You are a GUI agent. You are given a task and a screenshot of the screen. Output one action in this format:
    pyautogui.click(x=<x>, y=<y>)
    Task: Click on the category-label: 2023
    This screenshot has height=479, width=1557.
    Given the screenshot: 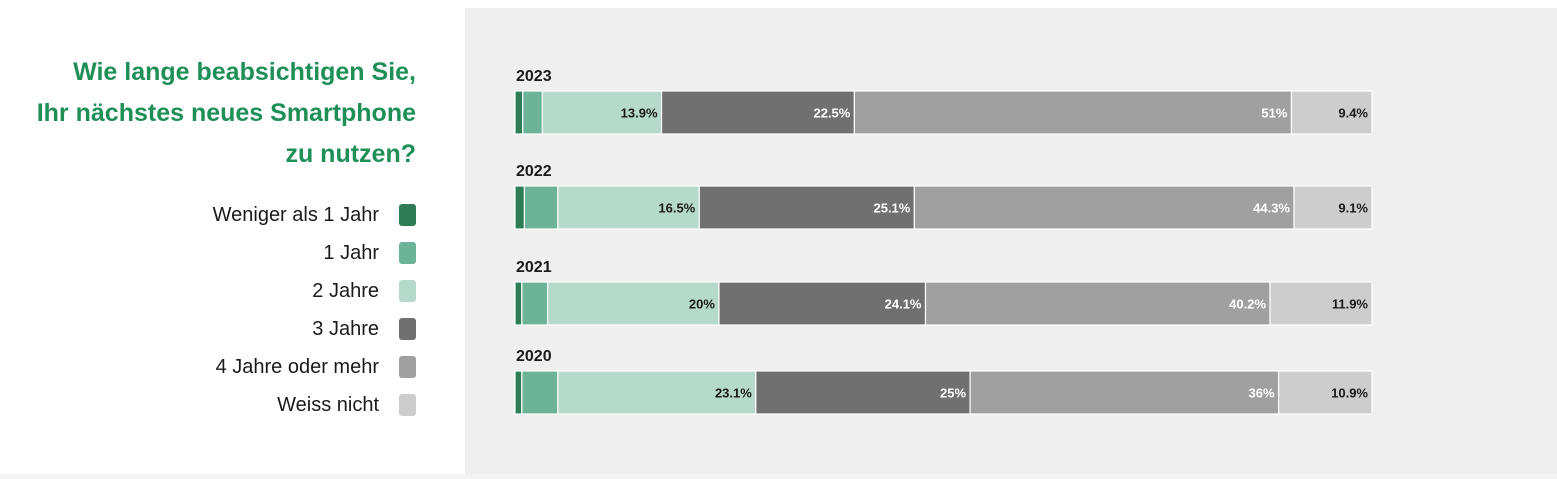 What is the action you would take?
    pyautogui.click(x=534, y=76)
    